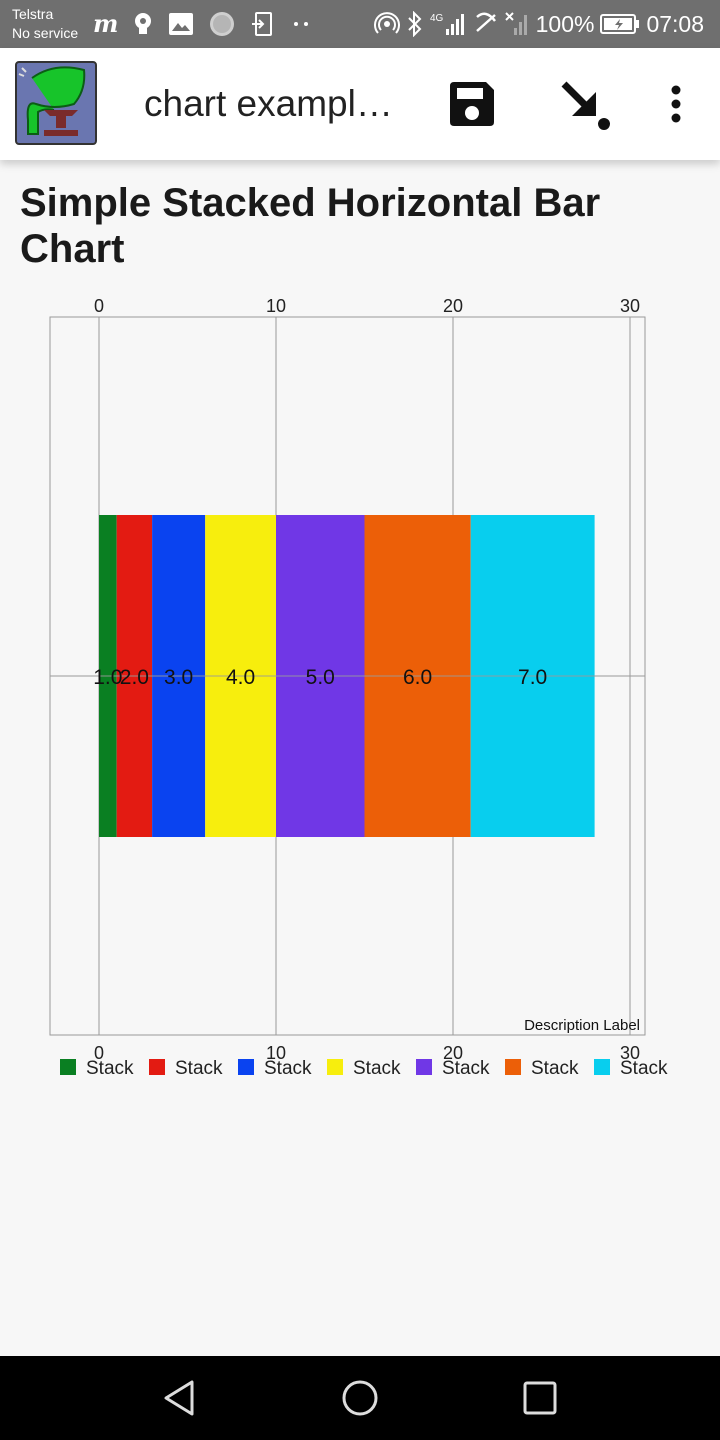  I want to click on data-label: 6.0, so click(417, 677).